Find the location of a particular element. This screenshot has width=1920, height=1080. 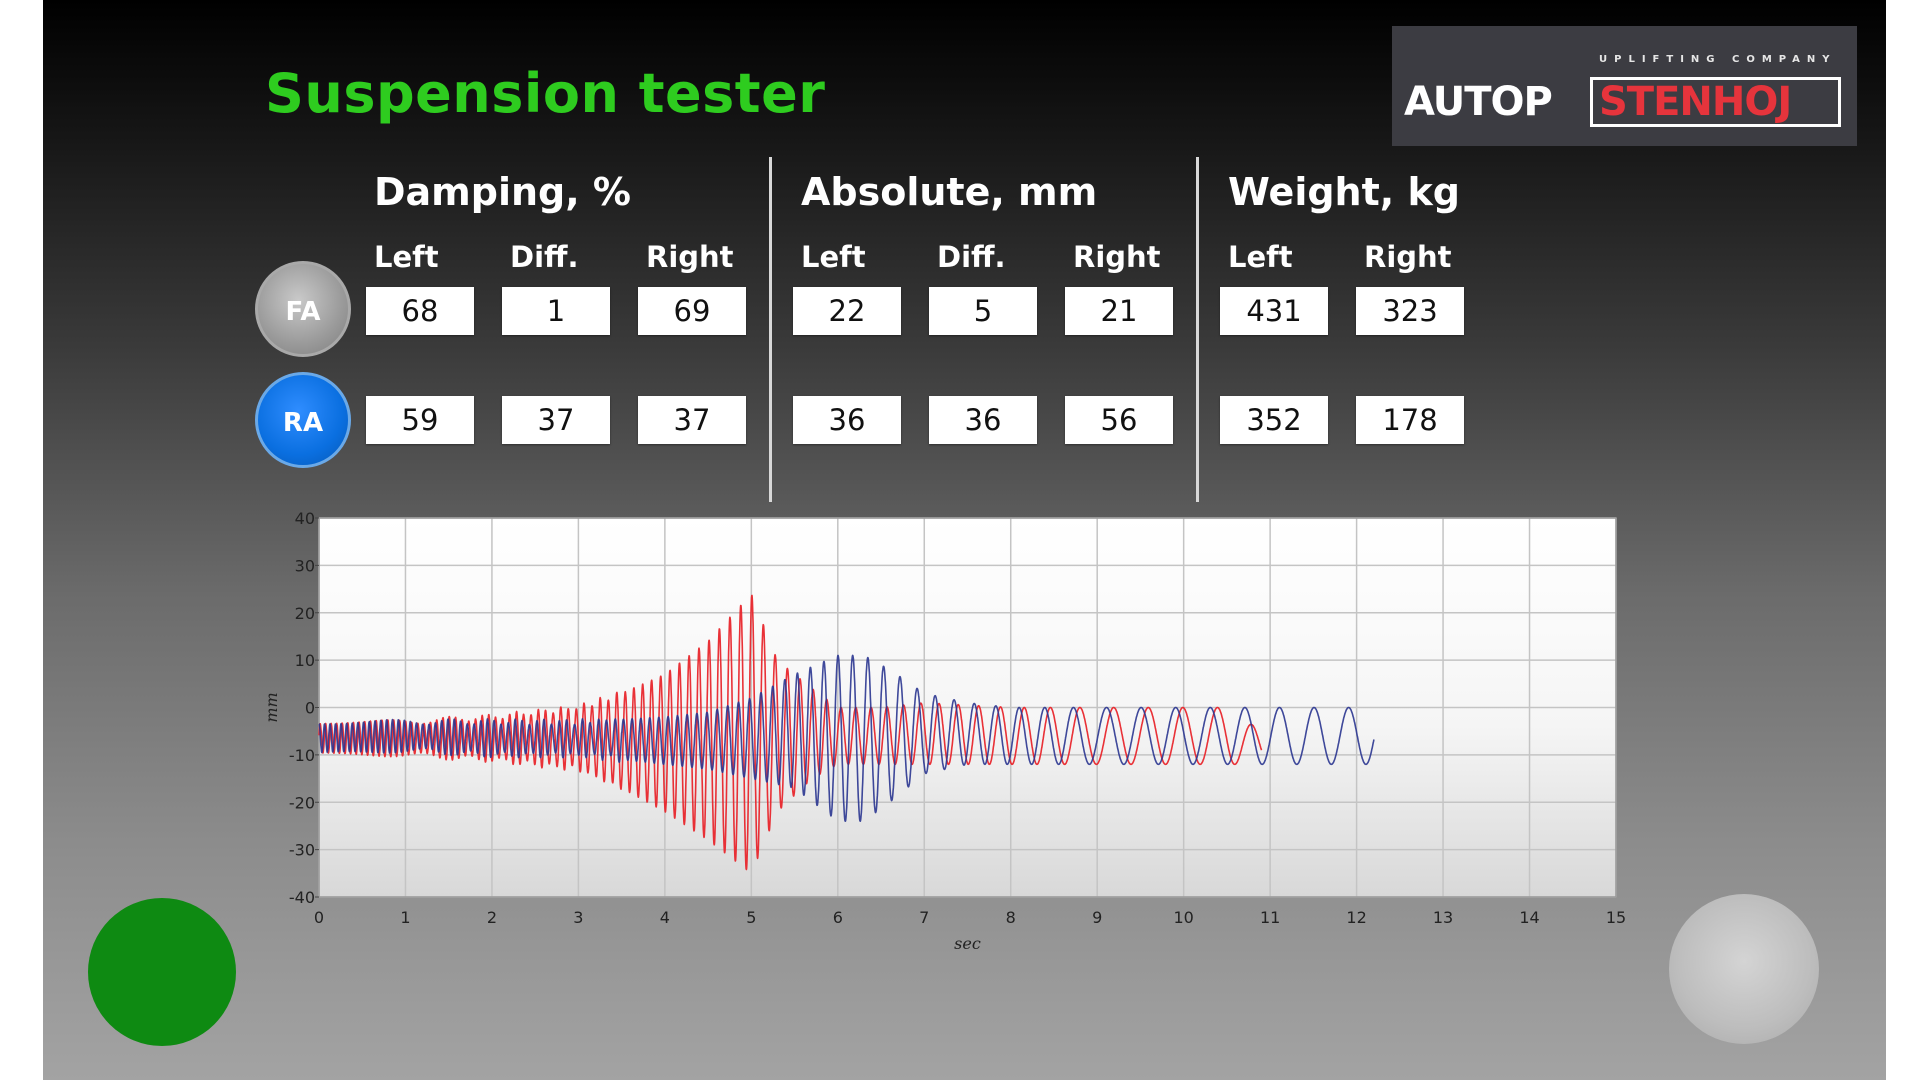

brand-logo: UPLIFTING COMPANY AUTOP STENHOJ is located at coordinates (1624, 86).